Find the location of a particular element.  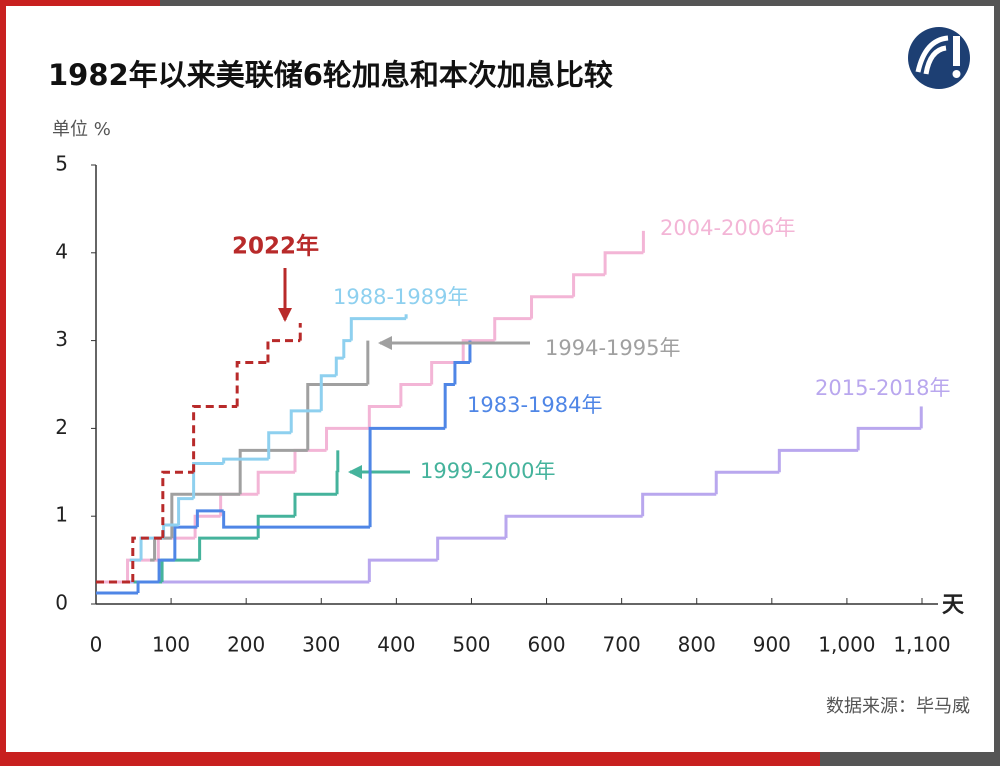

frame-top-red is located at coordinates (80, 3).